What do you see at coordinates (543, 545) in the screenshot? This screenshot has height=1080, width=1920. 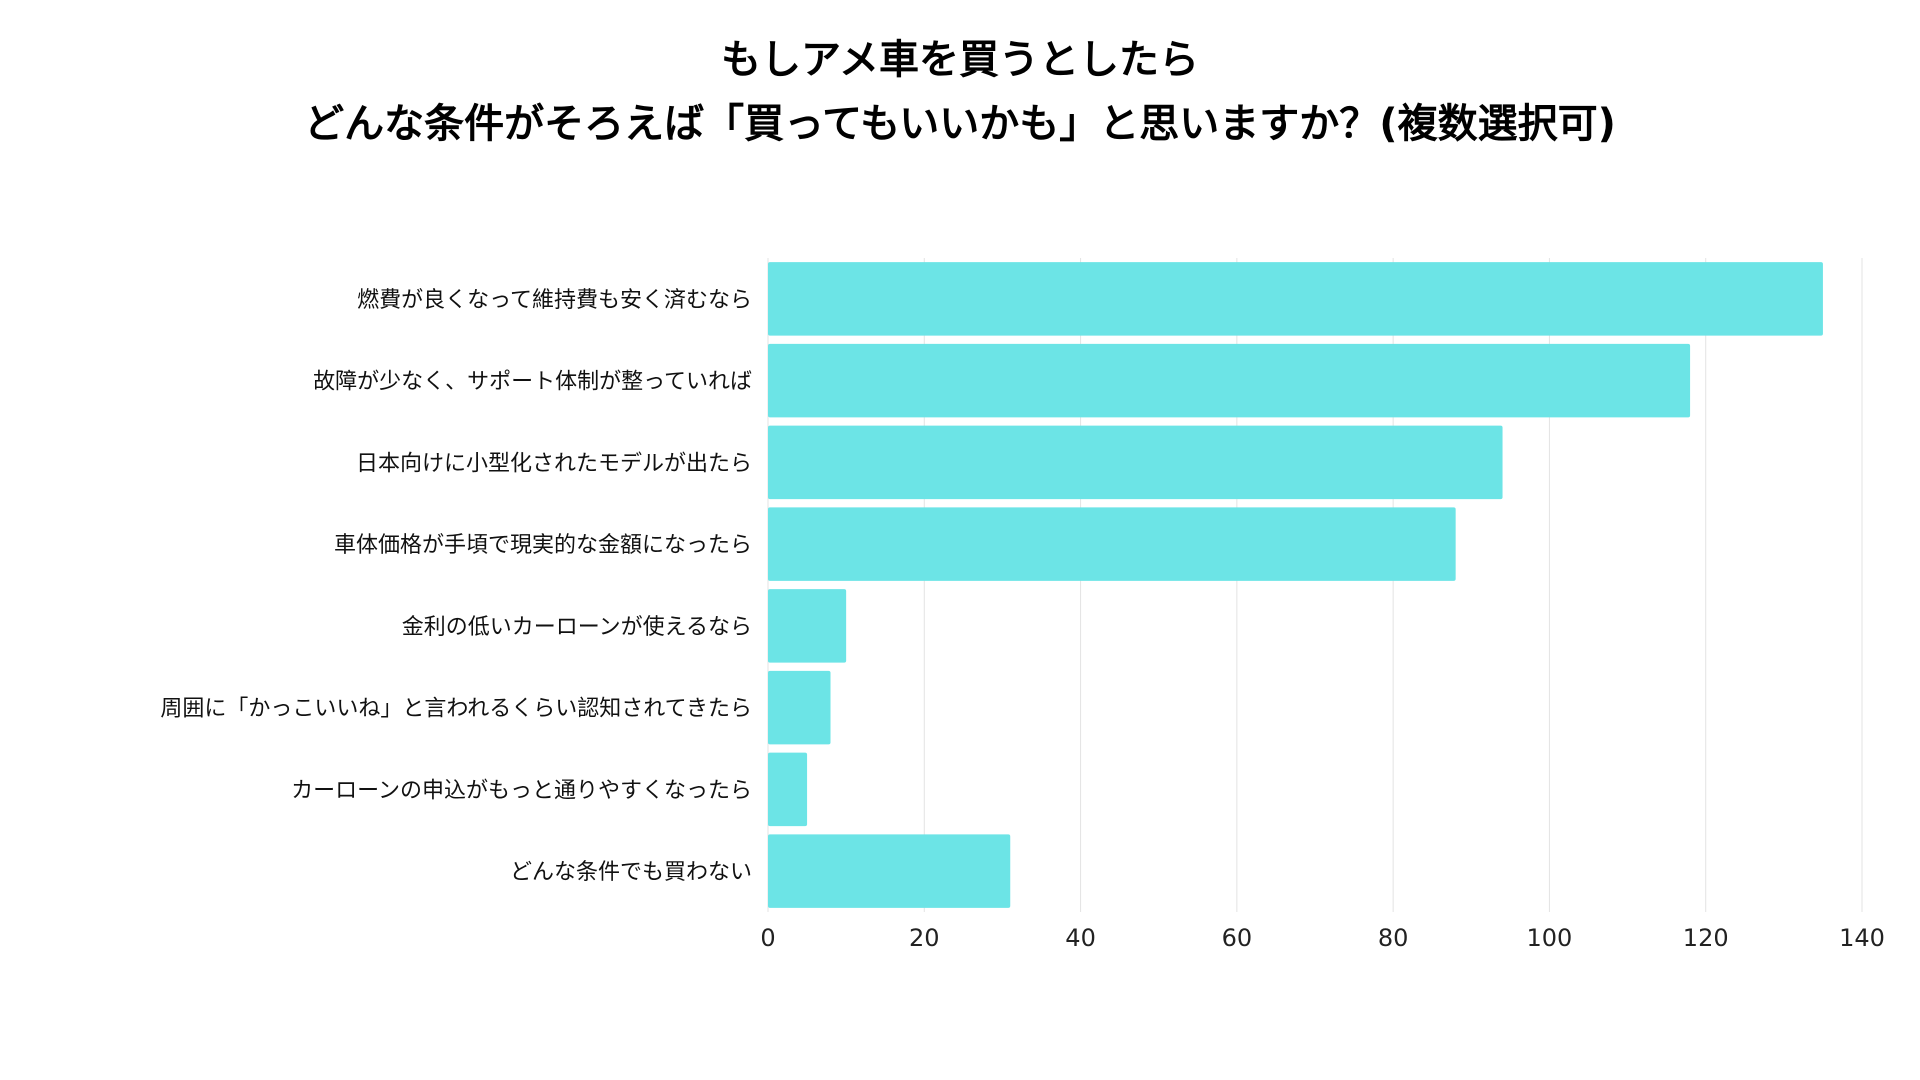 I see `category-label: 車体価格が手頃で現実的な金額になったら` at bounding box center [543, 545].